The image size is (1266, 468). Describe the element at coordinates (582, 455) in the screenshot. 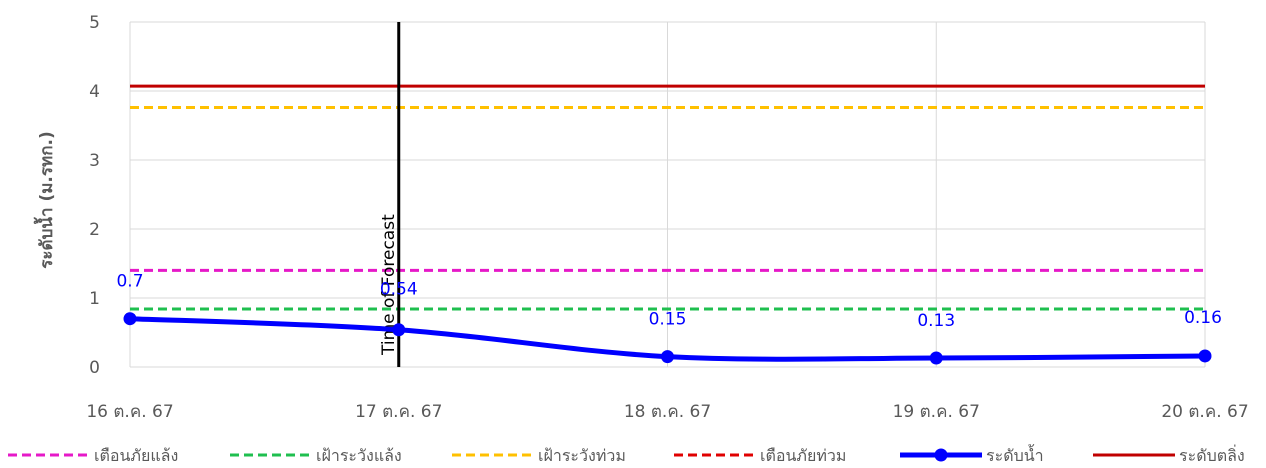

I see `legend-label: เฝ้าระวังท่วม` at that location.